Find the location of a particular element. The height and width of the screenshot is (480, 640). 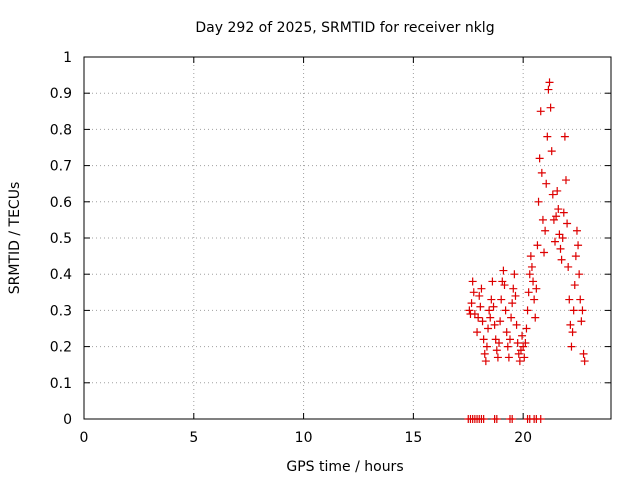

y-tick-label: 0.6 is located at coordinates (61, 203).